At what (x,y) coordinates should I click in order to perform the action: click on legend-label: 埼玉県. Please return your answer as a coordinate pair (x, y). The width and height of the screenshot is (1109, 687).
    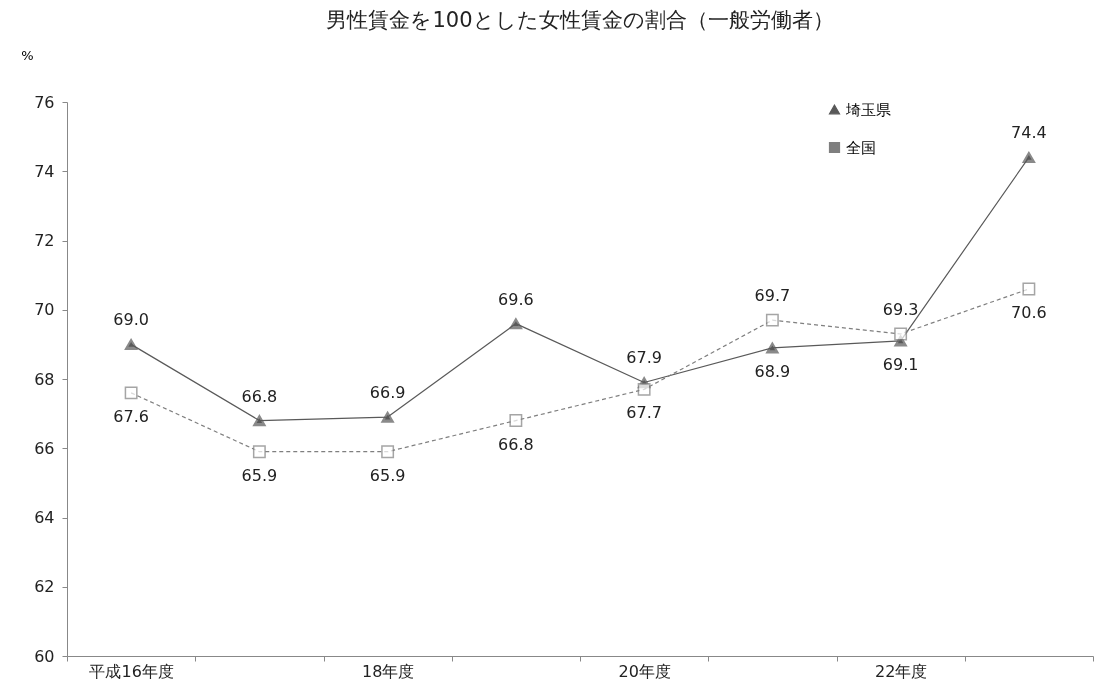
    Looking at the image, I should click on (868, 109).